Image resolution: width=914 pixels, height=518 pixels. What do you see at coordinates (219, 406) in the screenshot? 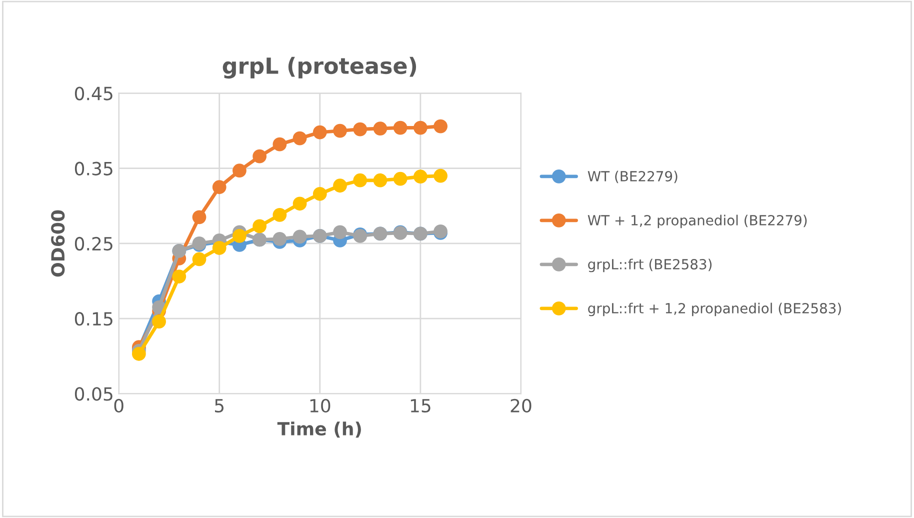
I see `x-tick-label: 5` at bounding box center [219, 406].